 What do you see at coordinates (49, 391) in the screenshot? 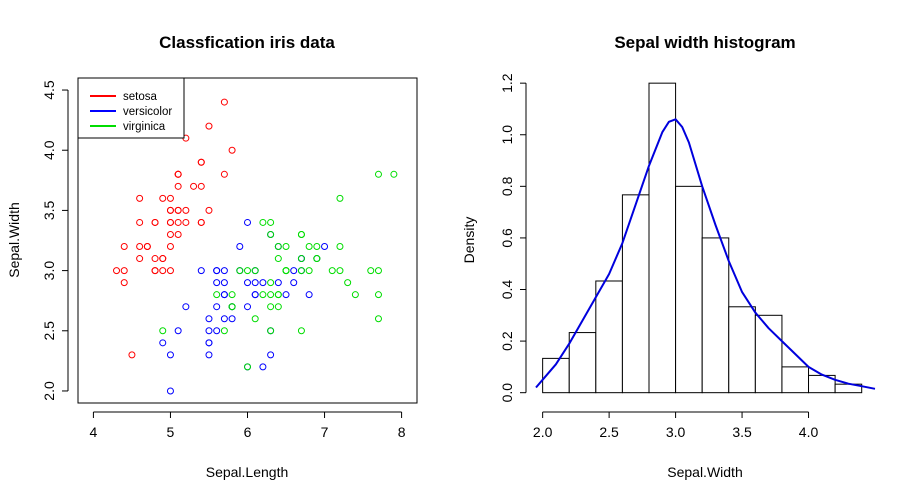
I see `y-tick-label: 2.0` at bounding box center [49, 391].